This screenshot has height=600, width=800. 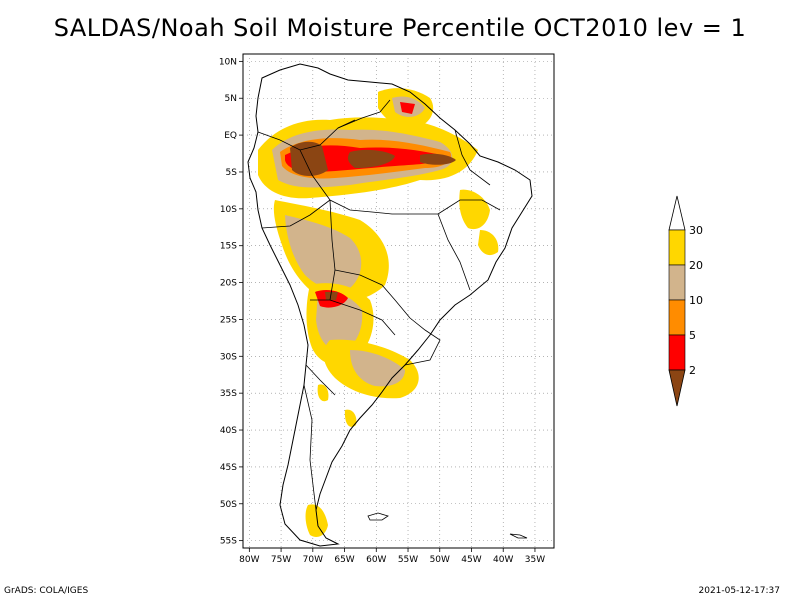 I want to click on lat-label: 55S, so click(x=228, y=542).